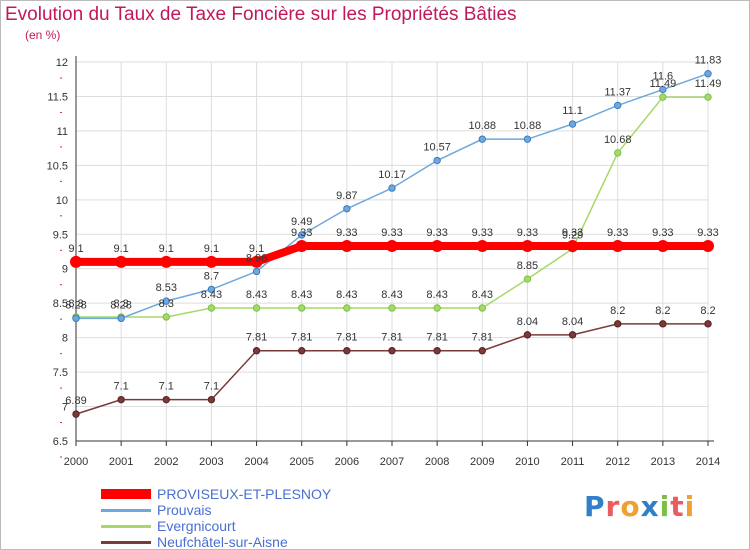 The height and width of the screenshot is (550, 750). What do you see at coordinates (166, 288) in the screenshot?
I see `data-label: 8.53` at bounding box center [166, 288].